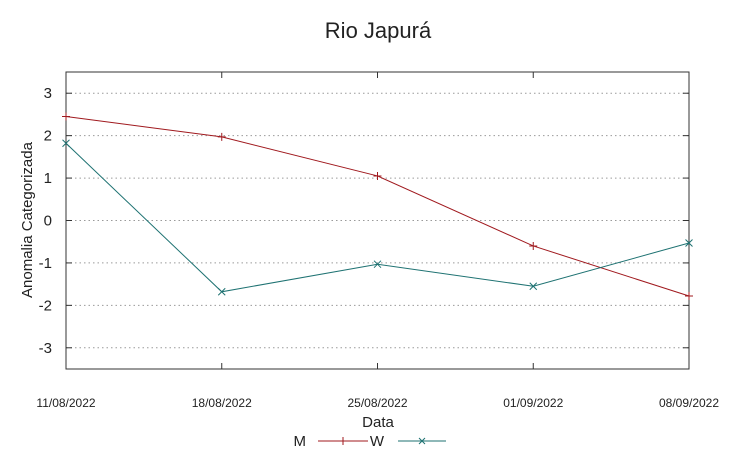 The width and height of the screenshot is (752, 458). I want to click on legend-marker-w, so click(422, 441).